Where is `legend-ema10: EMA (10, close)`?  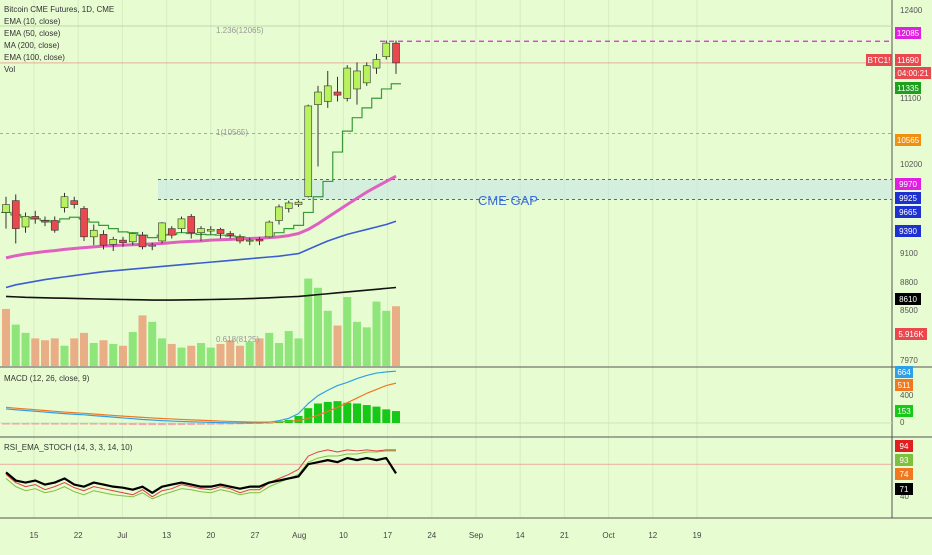
legend-ema10: EMA (10, close) is located at coordinates (32, 21).